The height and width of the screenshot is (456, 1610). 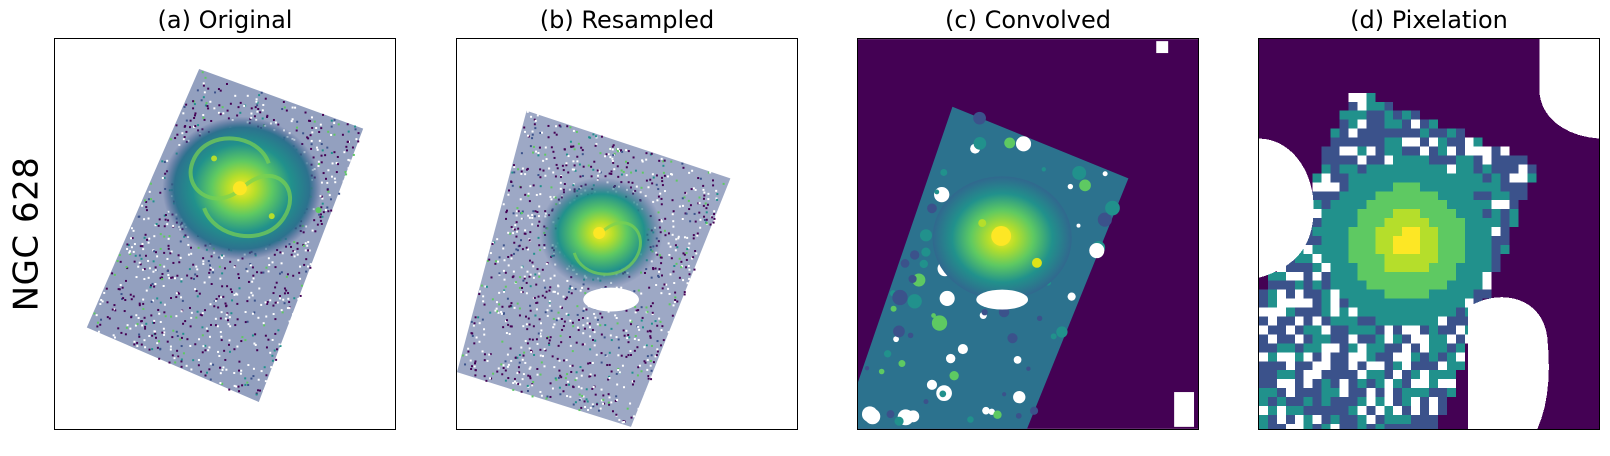 I want to click on row-label-text: NGC 628, so click(x=26, y=234).